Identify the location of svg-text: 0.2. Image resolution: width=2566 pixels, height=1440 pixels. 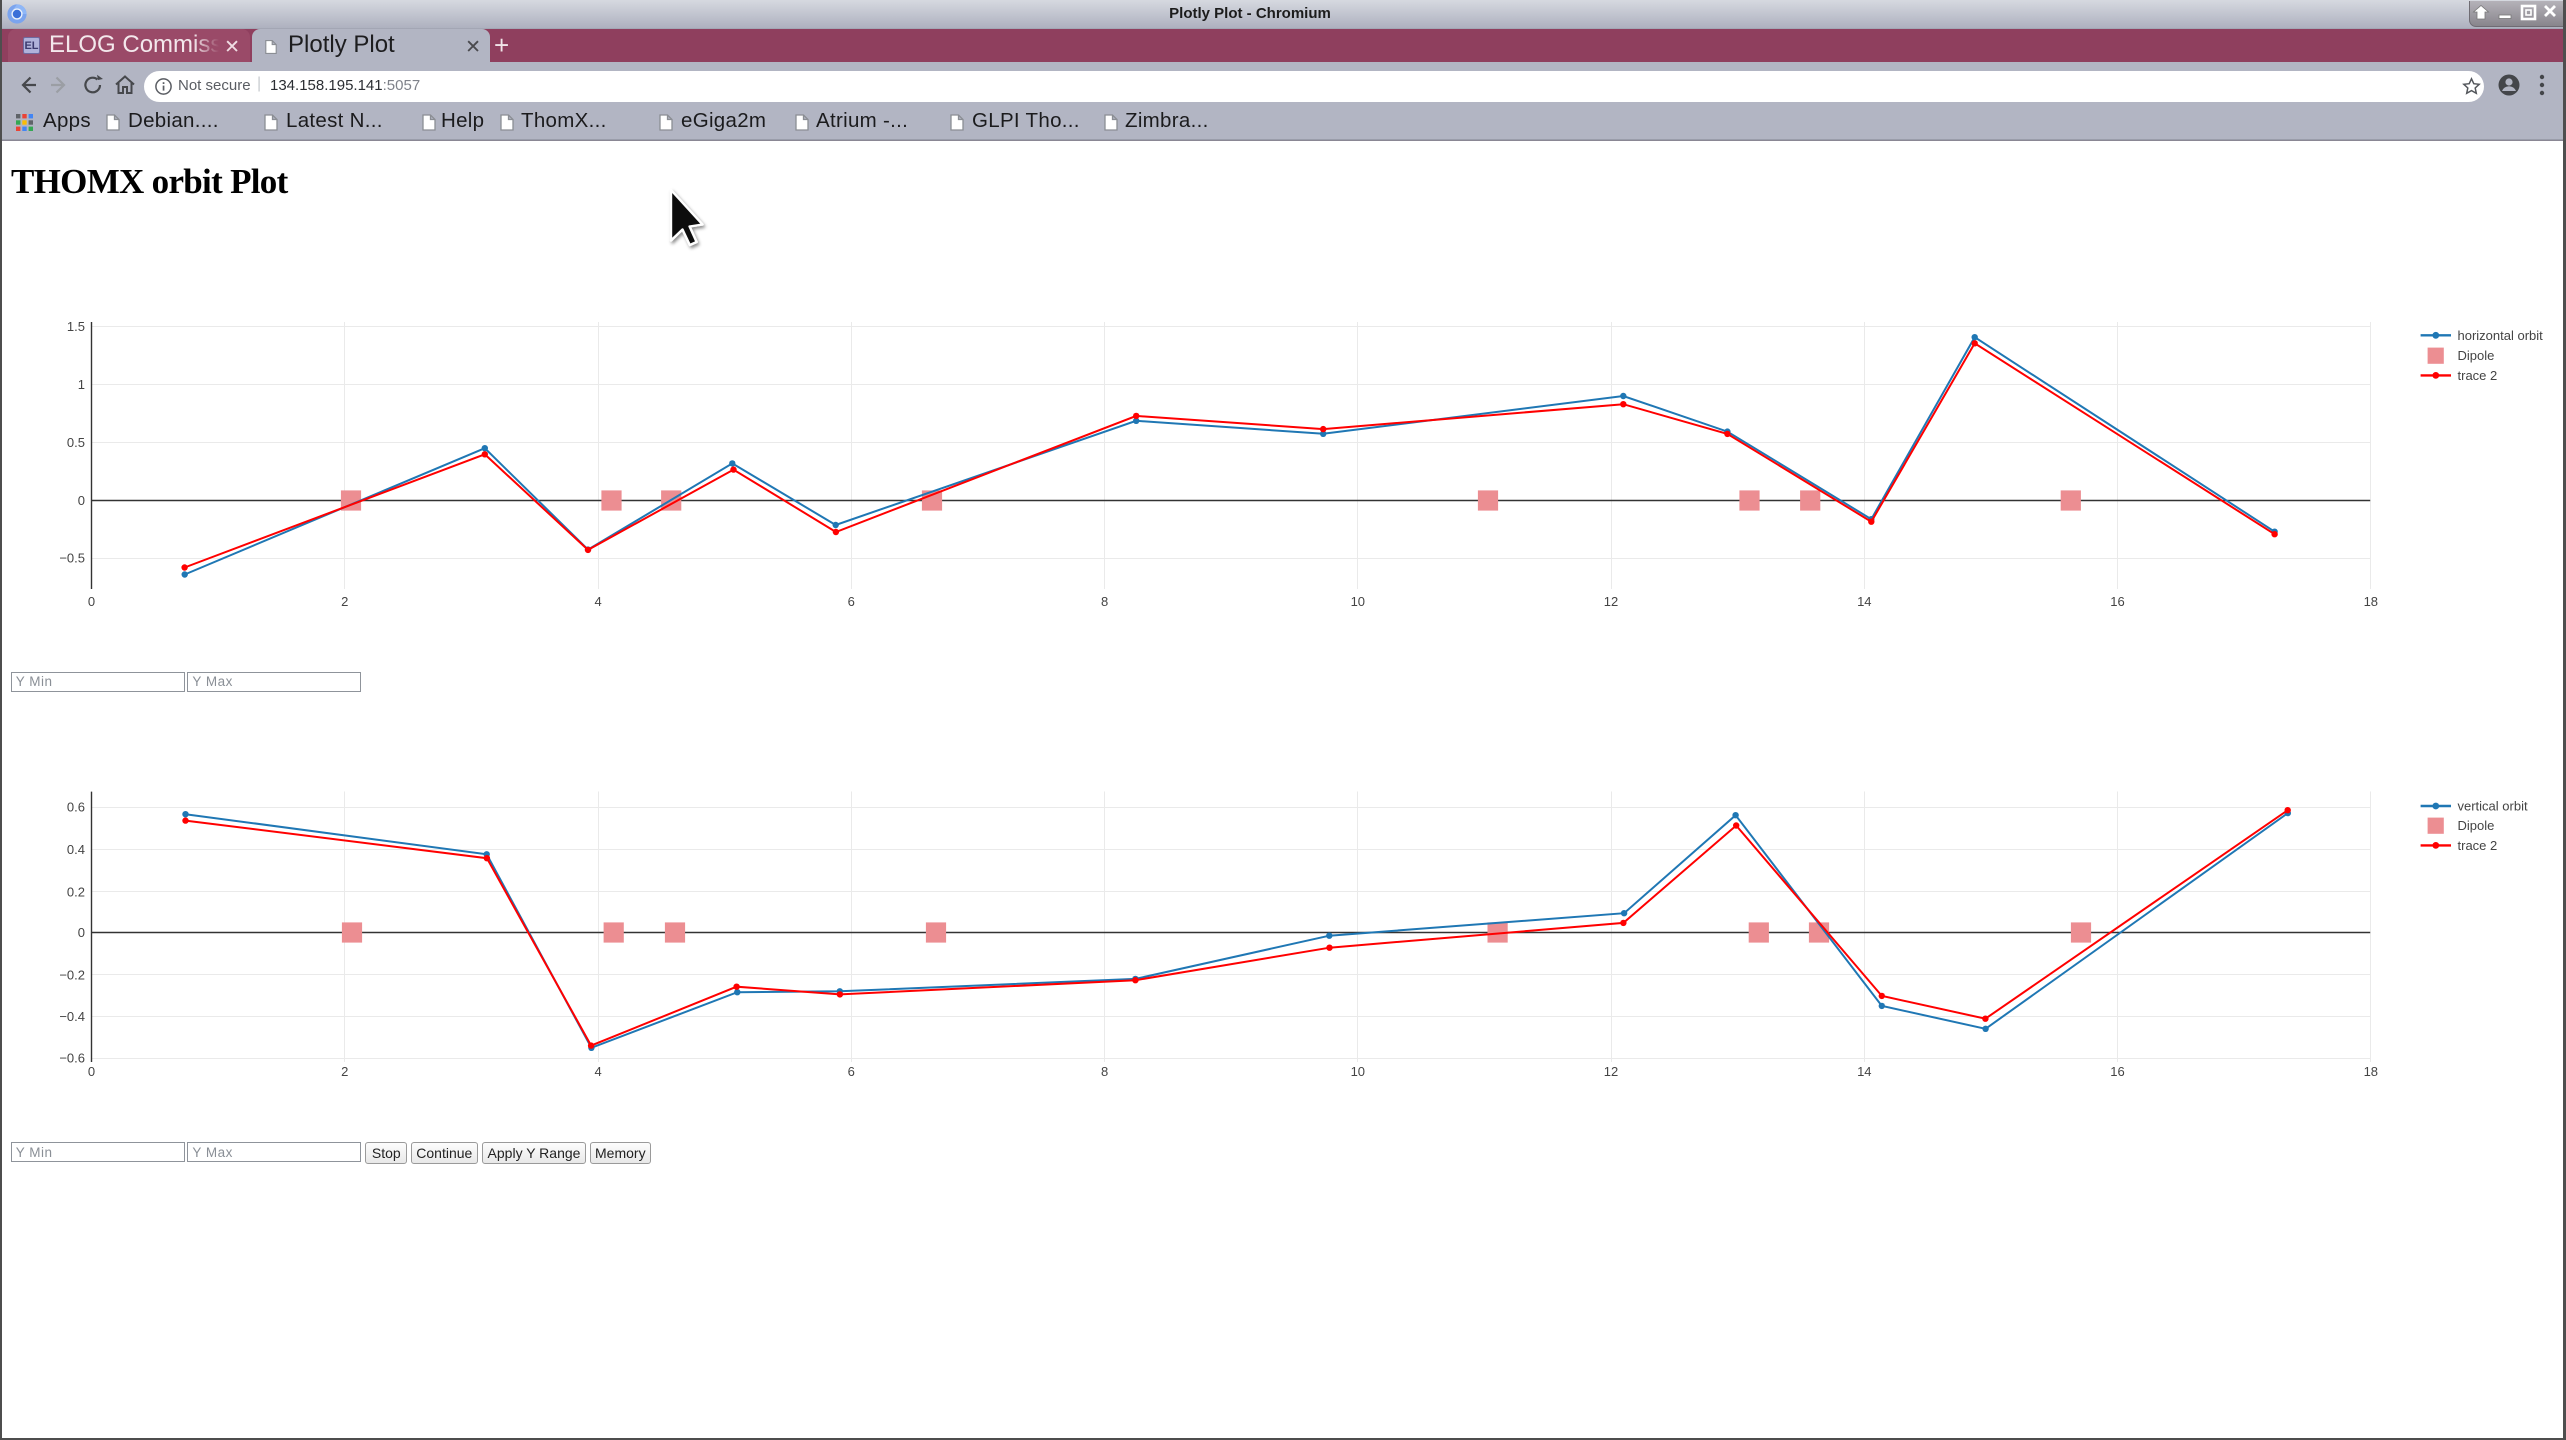
(76, 891).